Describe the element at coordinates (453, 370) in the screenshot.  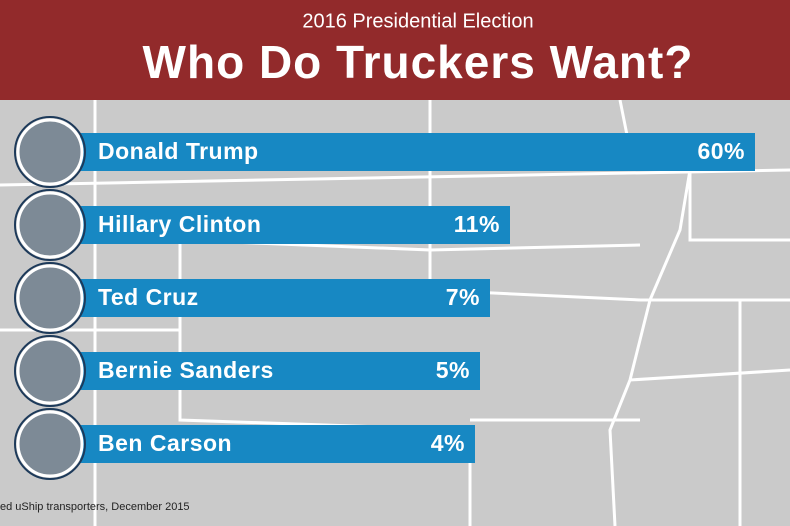
I see `value-label: 5%` at that location.